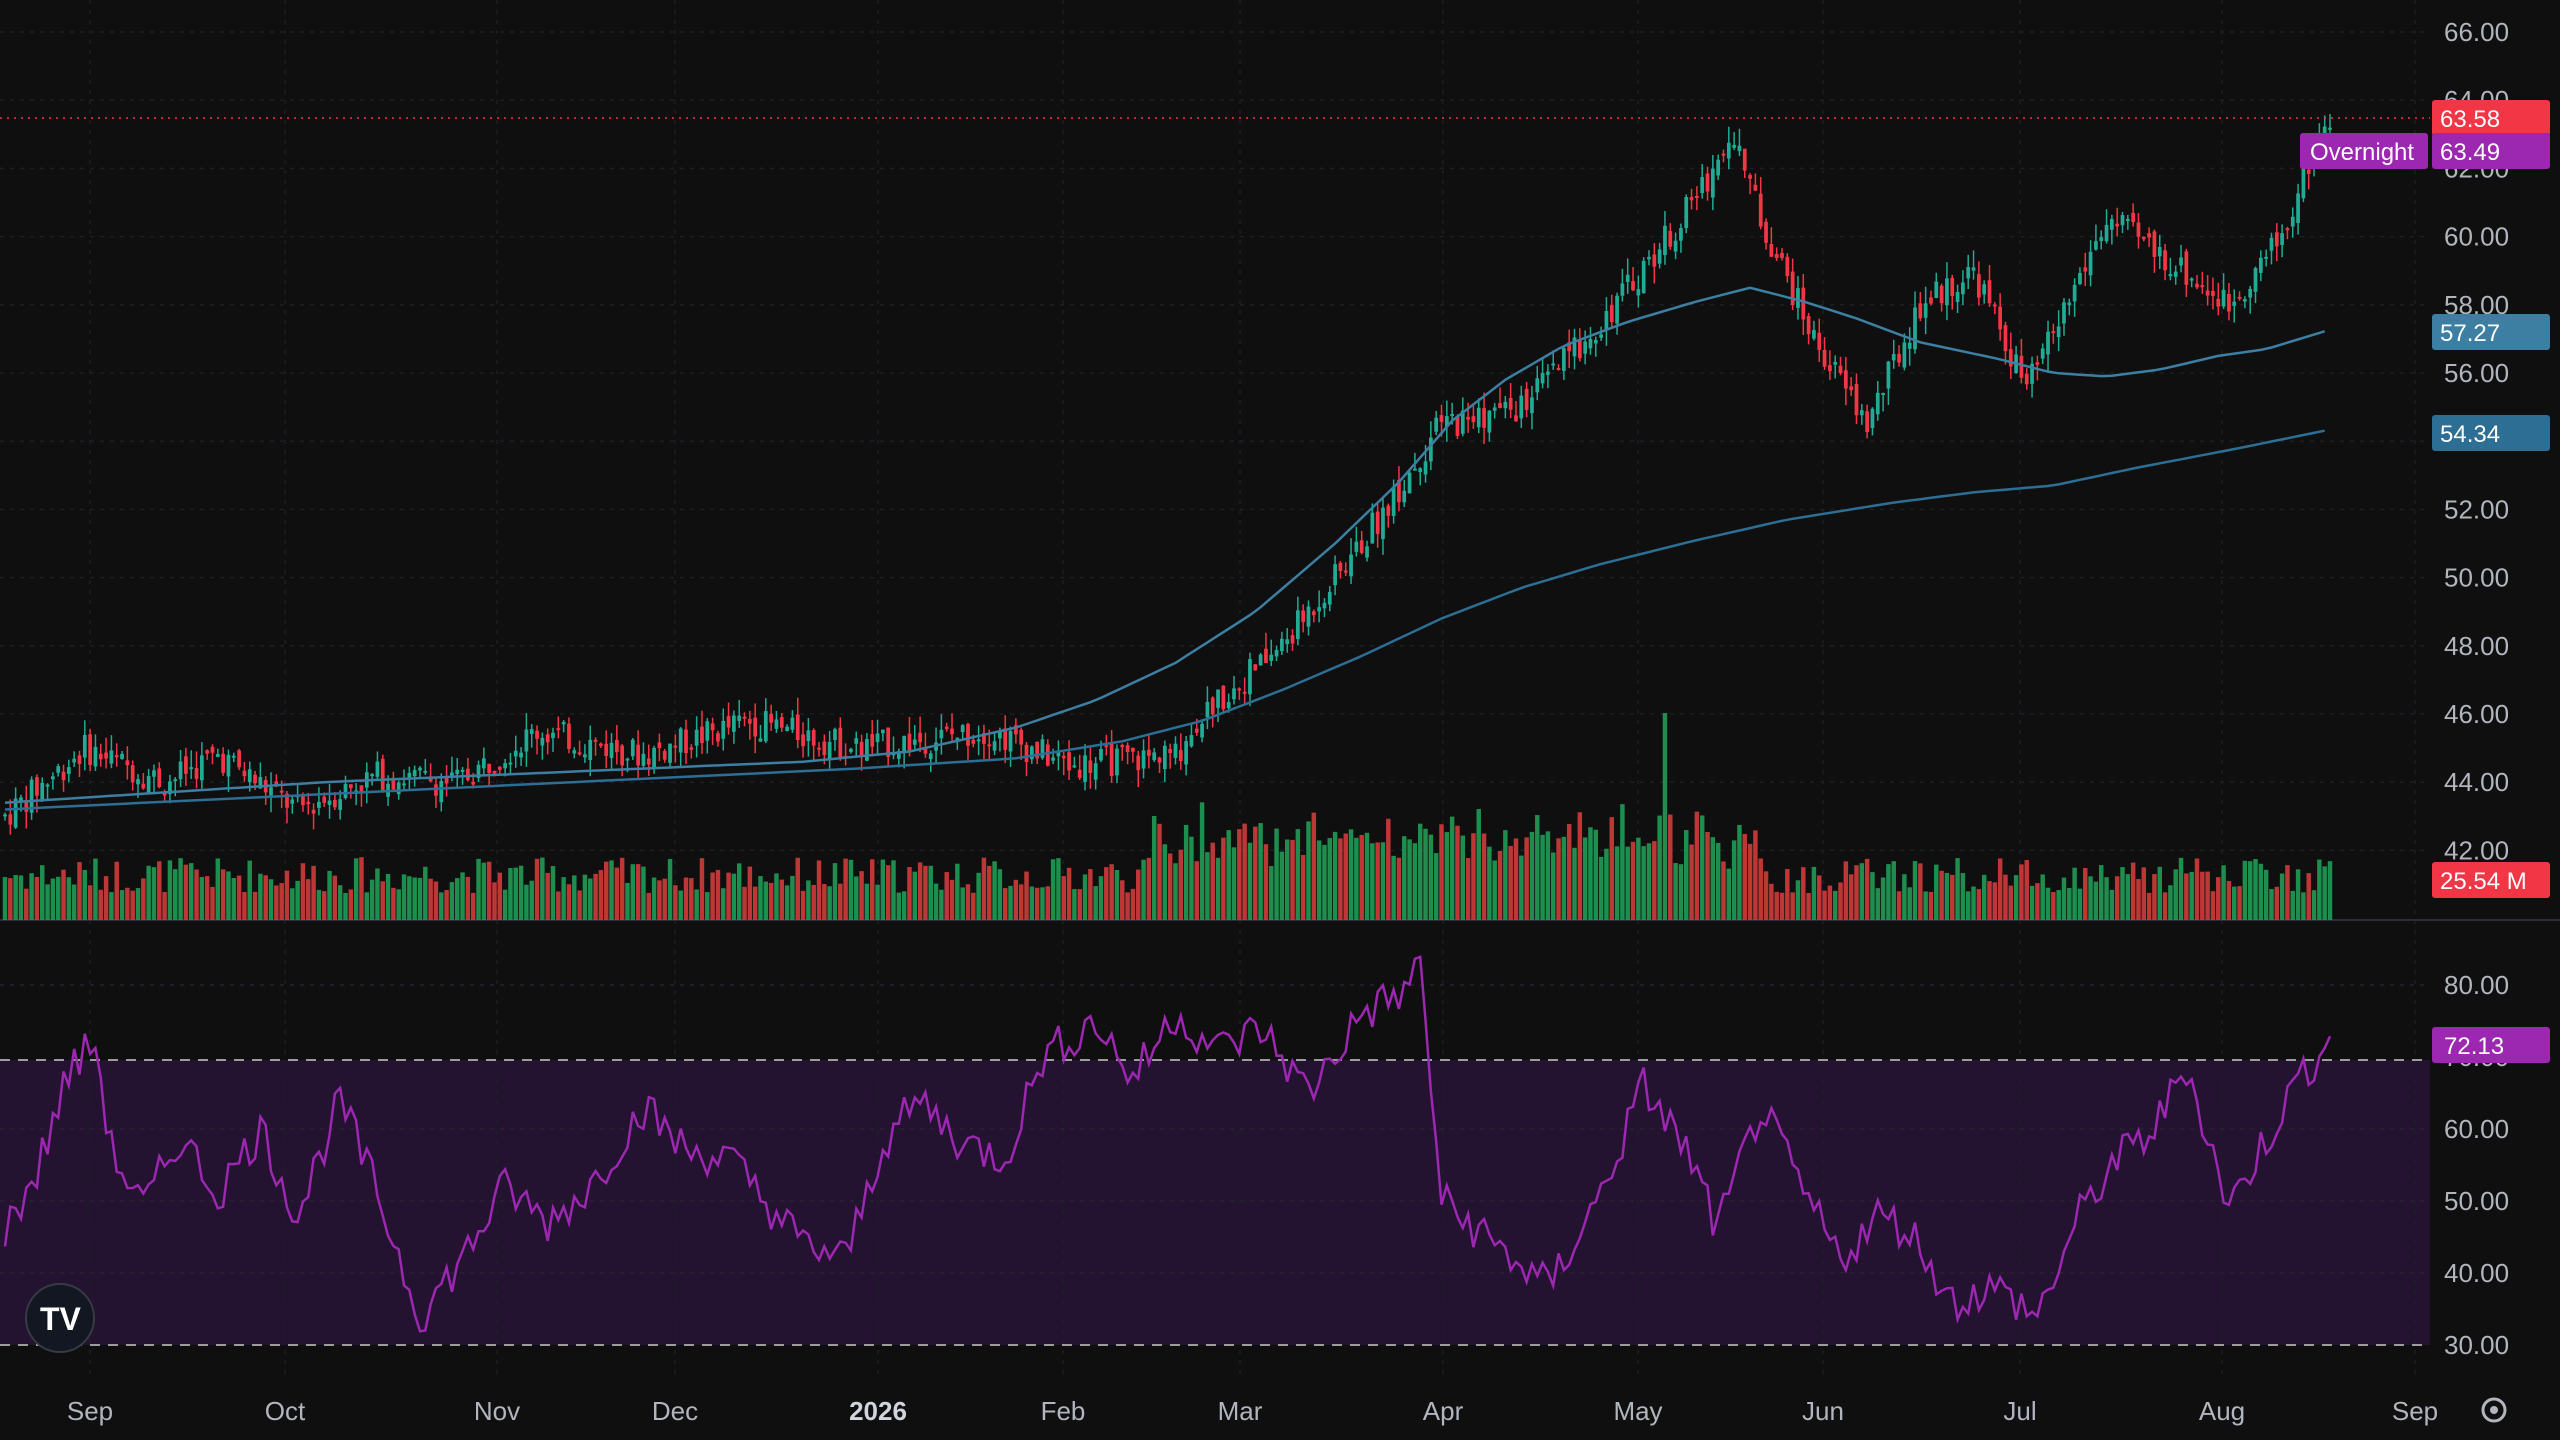  What do you see at coordinates (2483, 881) in the screenshot?
I see `volume-value: 25.54 M` at bounding box center [2483, 881].